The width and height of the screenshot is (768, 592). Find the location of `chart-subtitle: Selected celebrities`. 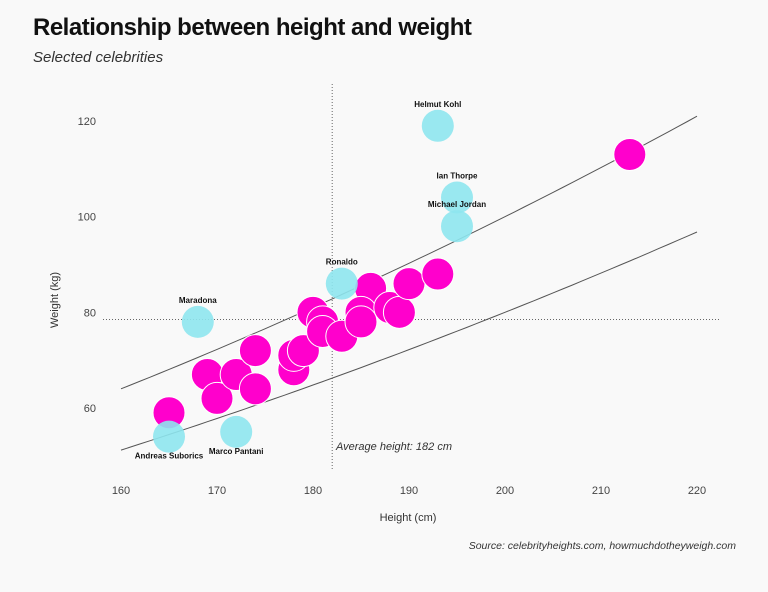

chart-subtitle: Selected celebrities is located at coordinates (98, 57).